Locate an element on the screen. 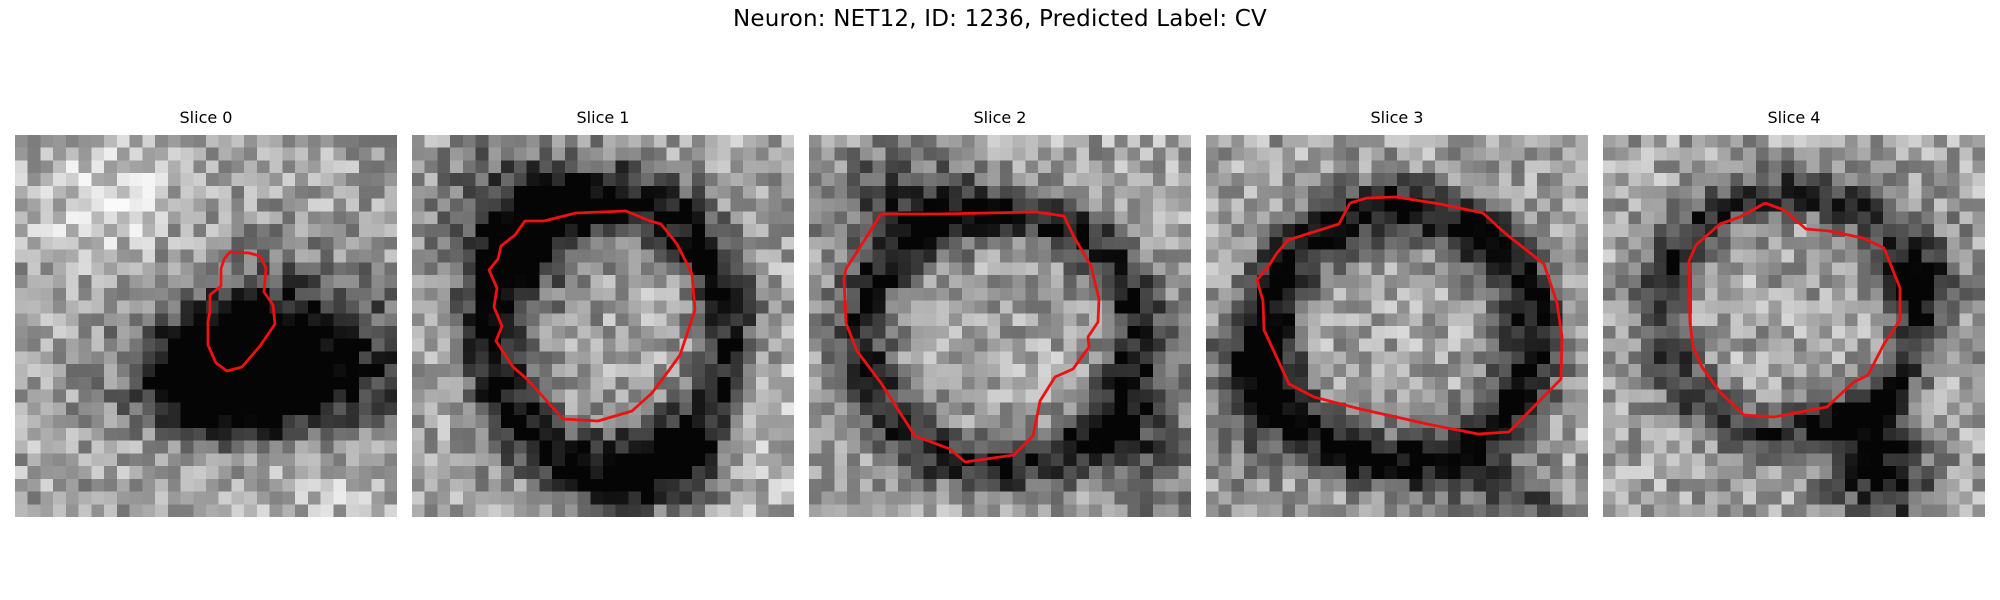 The image size is (2000, 600). slice-title: Slice 2 is located at coordinates (1000, 117).